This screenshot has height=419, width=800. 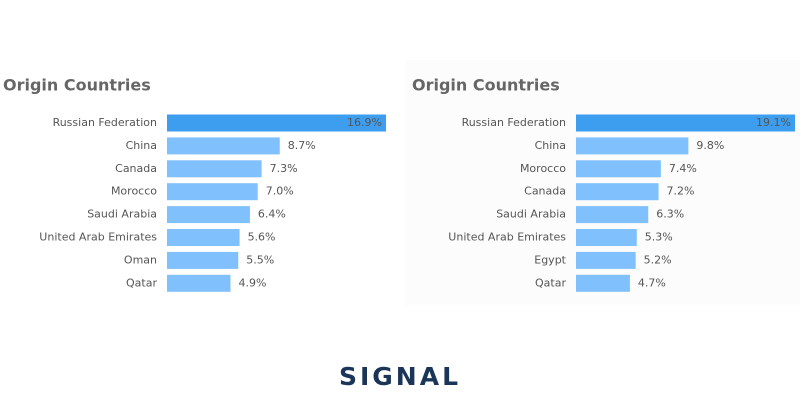 I want to click on value-label: 5.2%, so click(x=658, y=259).